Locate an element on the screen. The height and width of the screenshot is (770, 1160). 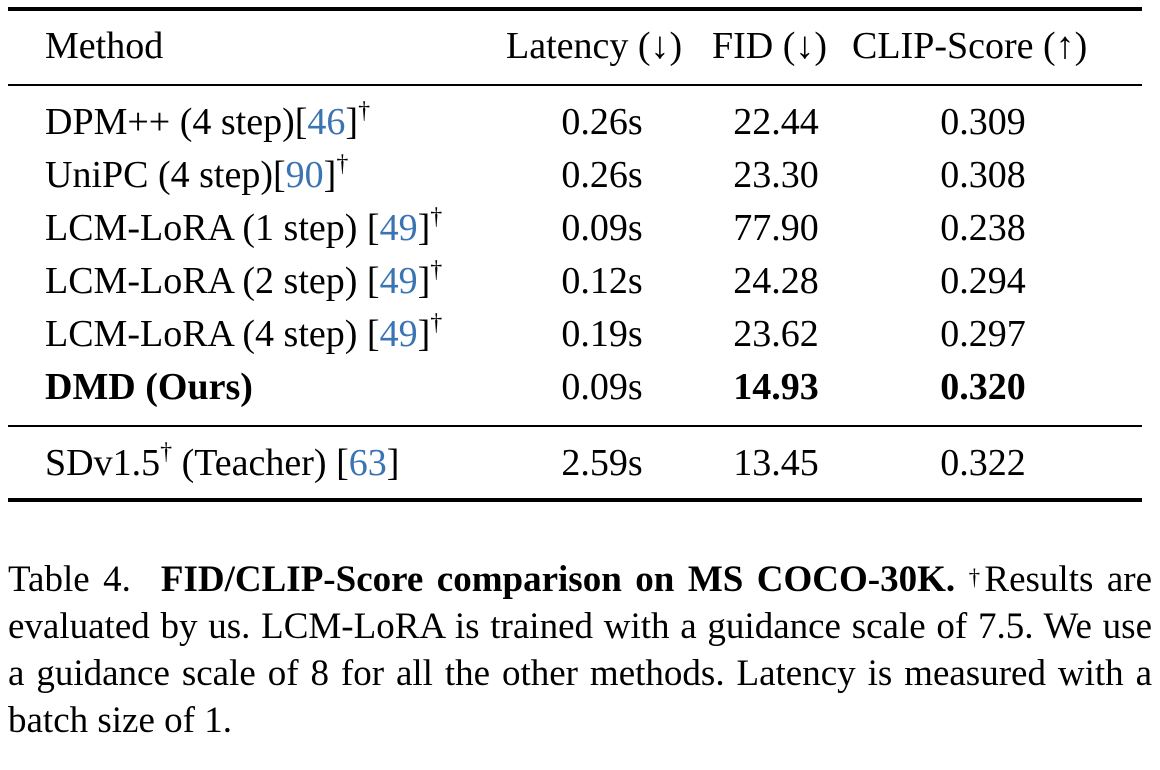
table-row: DPM++ (4 step)[46]† 0.26s 22.44 0.309 is located at coordinates (580, 125).